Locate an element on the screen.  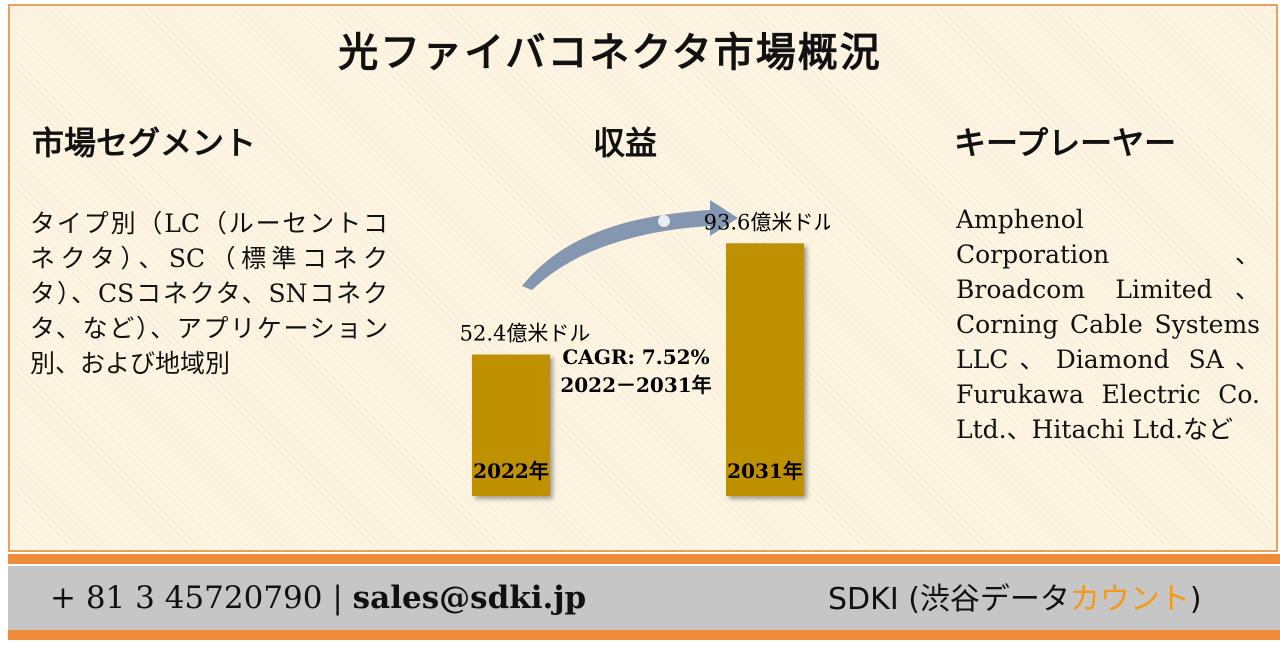
brand-name: SDKI (渋谷データカウント) is located at coordinates (1015, 596).